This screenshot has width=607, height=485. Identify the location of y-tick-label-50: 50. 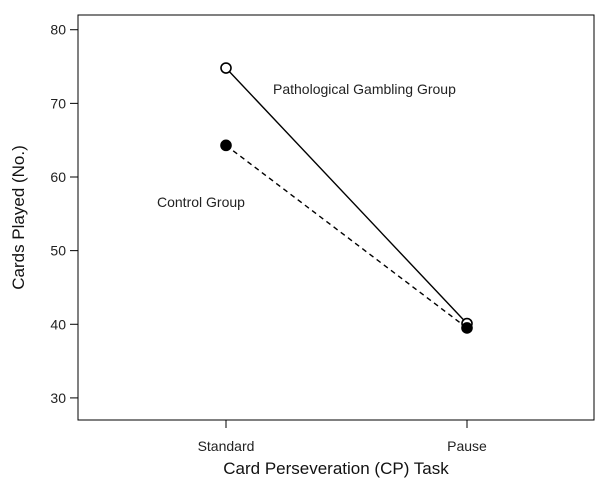
(58, 251).